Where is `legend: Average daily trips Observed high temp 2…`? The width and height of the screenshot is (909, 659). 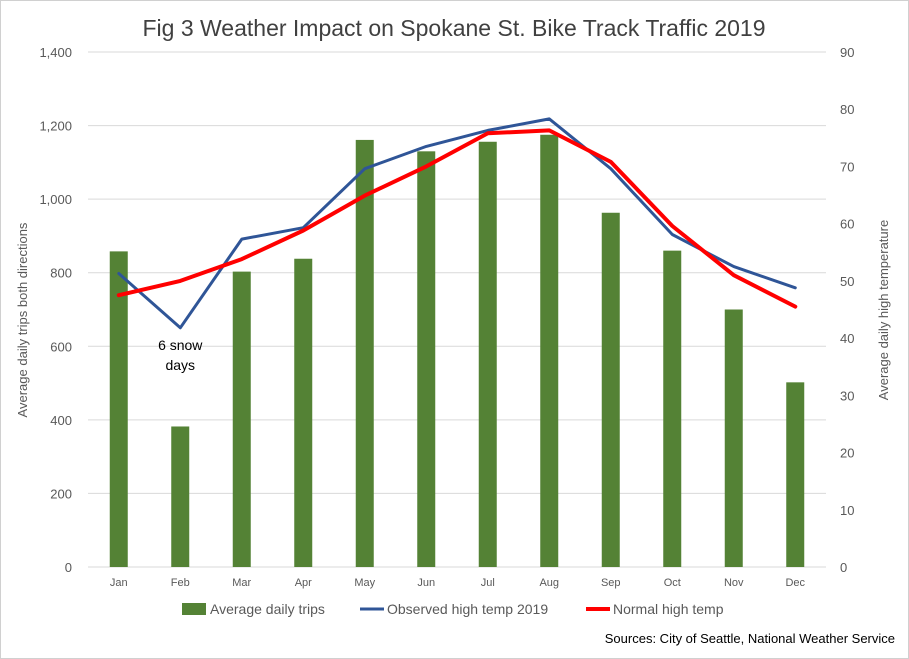 legend: Average daily trips Observed high temp 2… is located at coordinates (453, 609).